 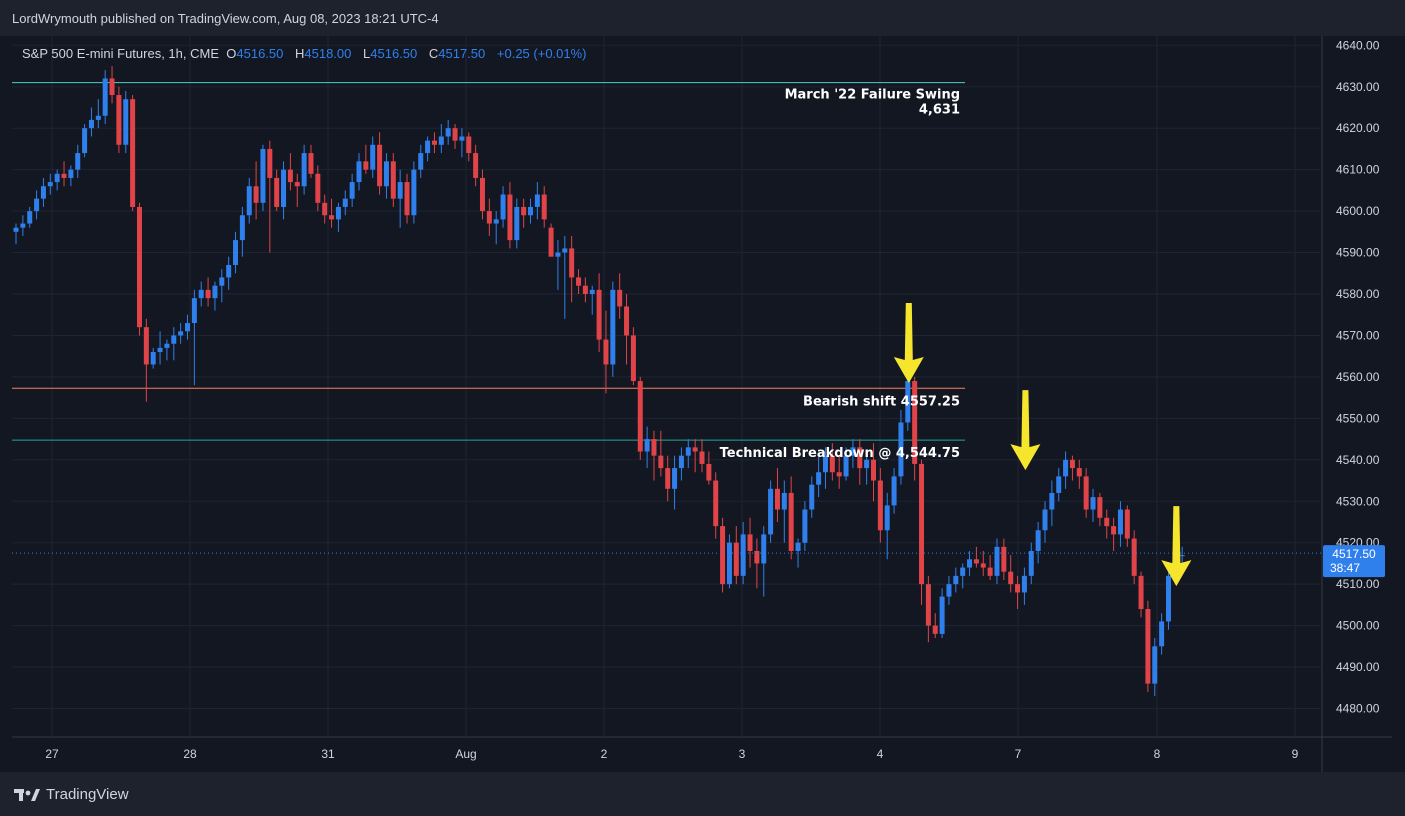 I want to click on price-tick-label: 4640.00, so click(x=1358, y=45).